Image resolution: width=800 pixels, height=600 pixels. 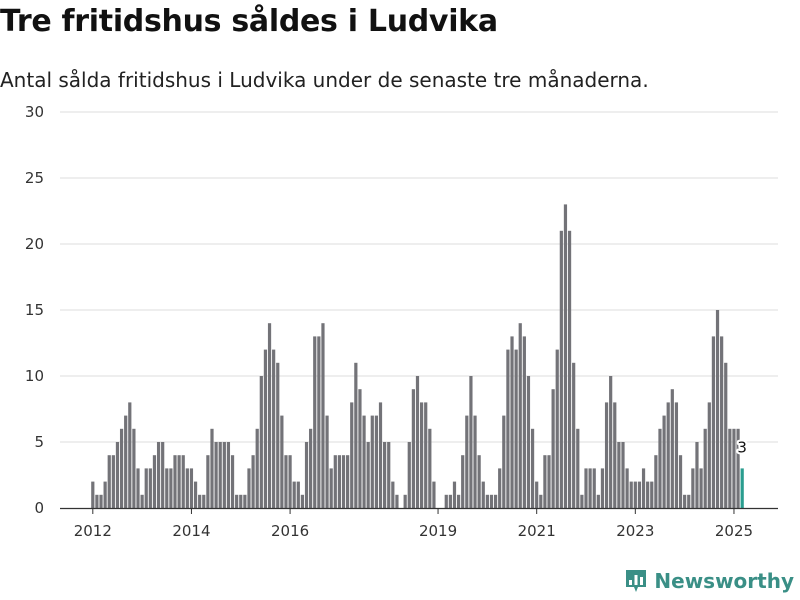 What do you see at coordinates (724, 581) in the screenshot?
I see `brand-name: Newsworthy` at bounding box center [724, 581].